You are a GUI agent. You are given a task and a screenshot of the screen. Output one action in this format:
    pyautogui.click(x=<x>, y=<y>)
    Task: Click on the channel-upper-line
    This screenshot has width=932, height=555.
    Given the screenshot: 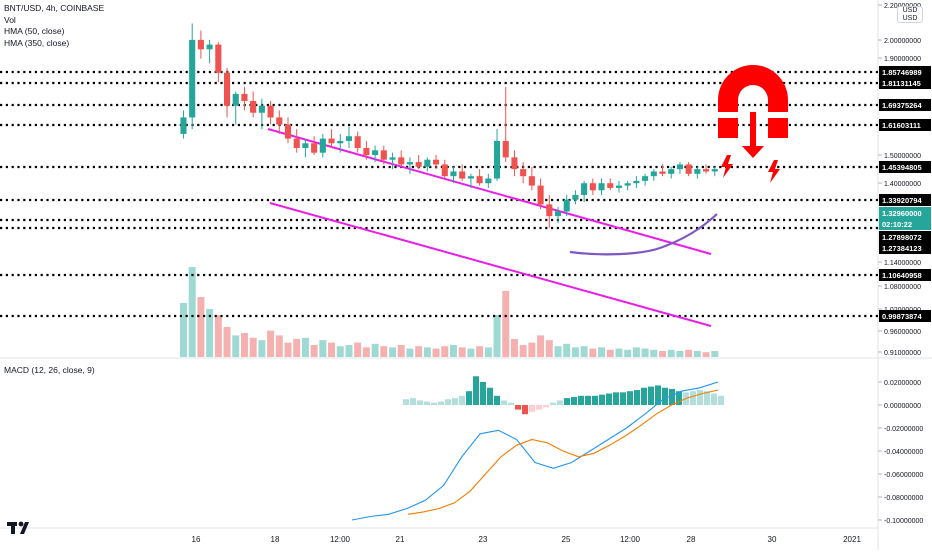 What is the action you would take?
    pyautogui.click(x=489, y=191)
    